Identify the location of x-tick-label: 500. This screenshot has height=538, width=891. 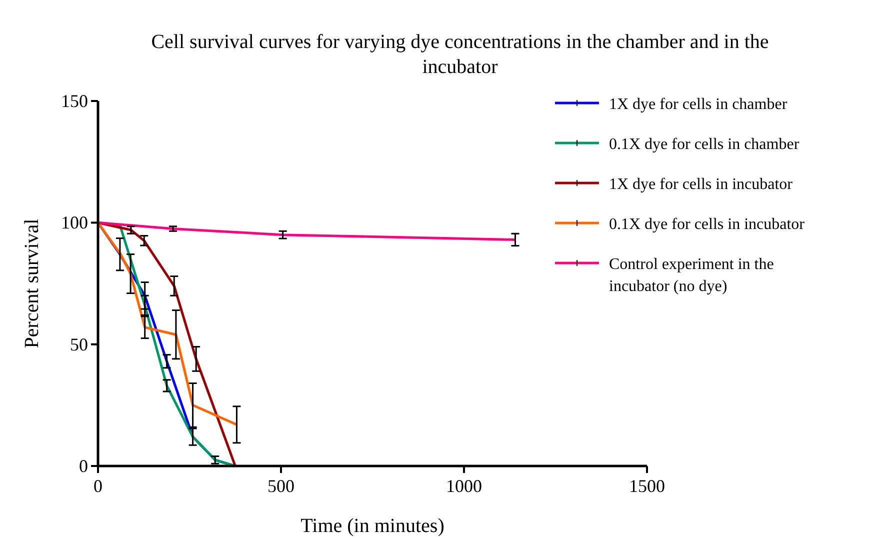
(281, 486).